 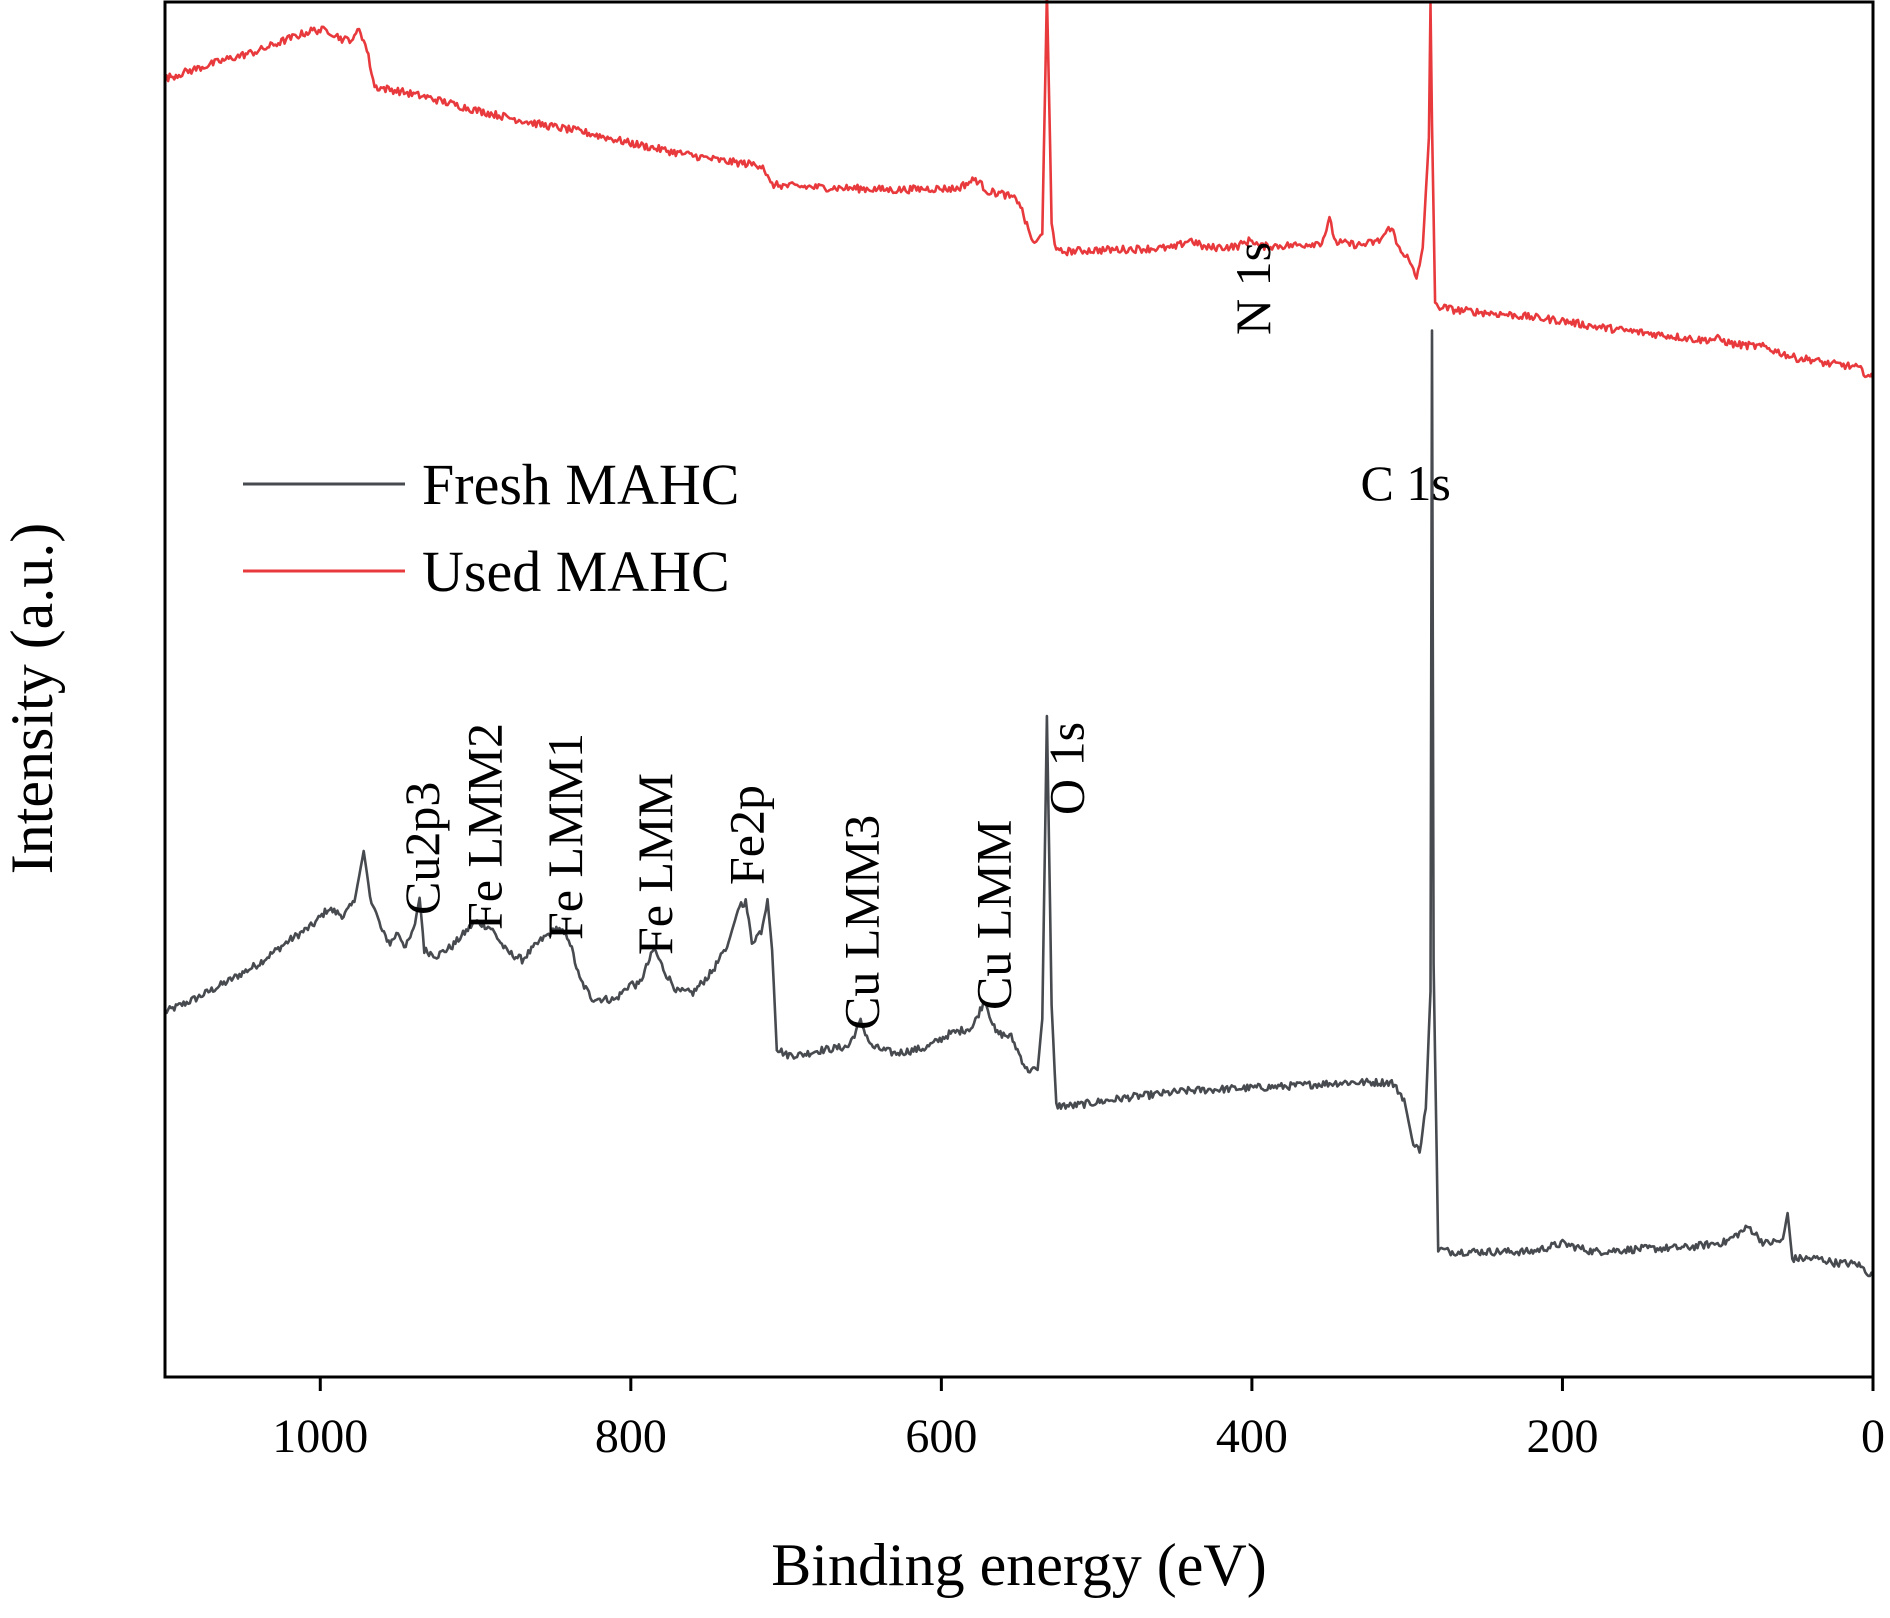 I want to click on peak-label-n-1s: N 1s, so click(x=1253, y=288).